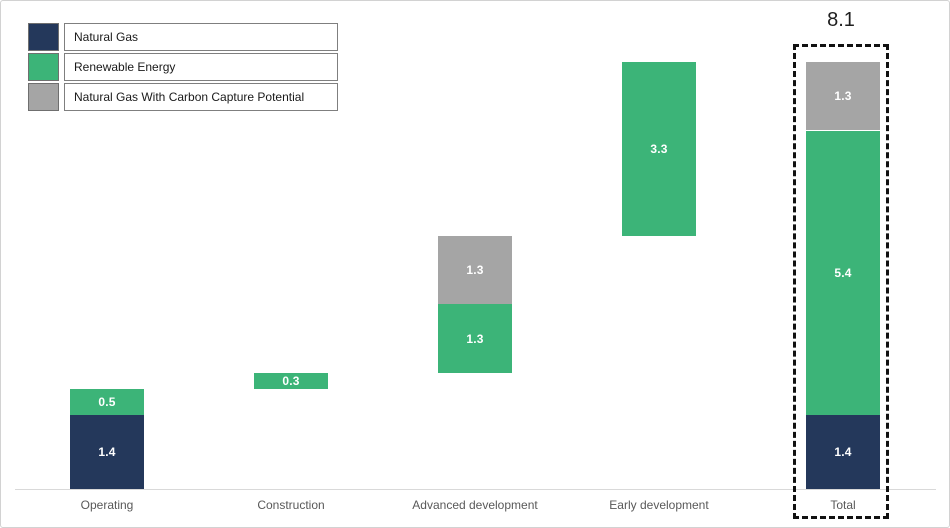 The height and width of the screenshot is (528, 950). I want to click on bar-segment: 5.4, so click(843, 273).